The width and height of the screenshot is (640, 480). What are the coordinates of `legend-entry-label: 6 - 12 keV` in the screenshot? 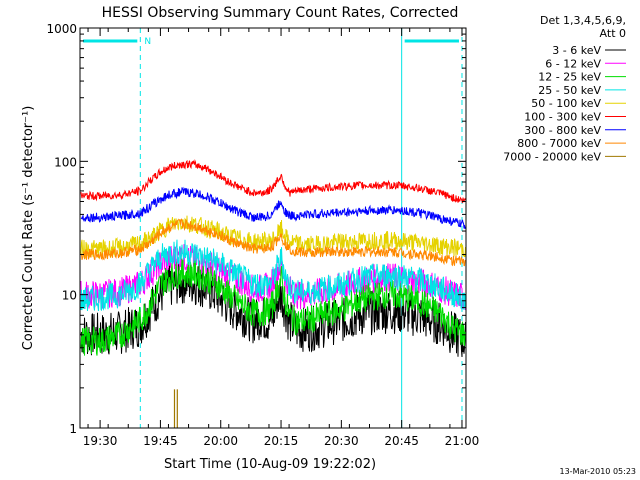 It's located at (573, 63).